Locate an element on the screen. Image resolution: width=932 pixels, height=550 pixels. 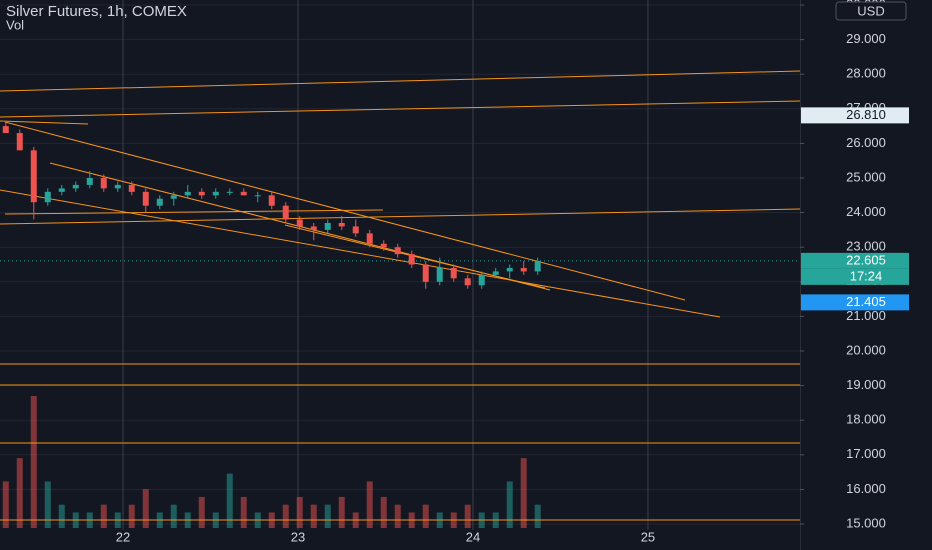
y-tick-label: 18.000 is located at coordinates (866, 419).